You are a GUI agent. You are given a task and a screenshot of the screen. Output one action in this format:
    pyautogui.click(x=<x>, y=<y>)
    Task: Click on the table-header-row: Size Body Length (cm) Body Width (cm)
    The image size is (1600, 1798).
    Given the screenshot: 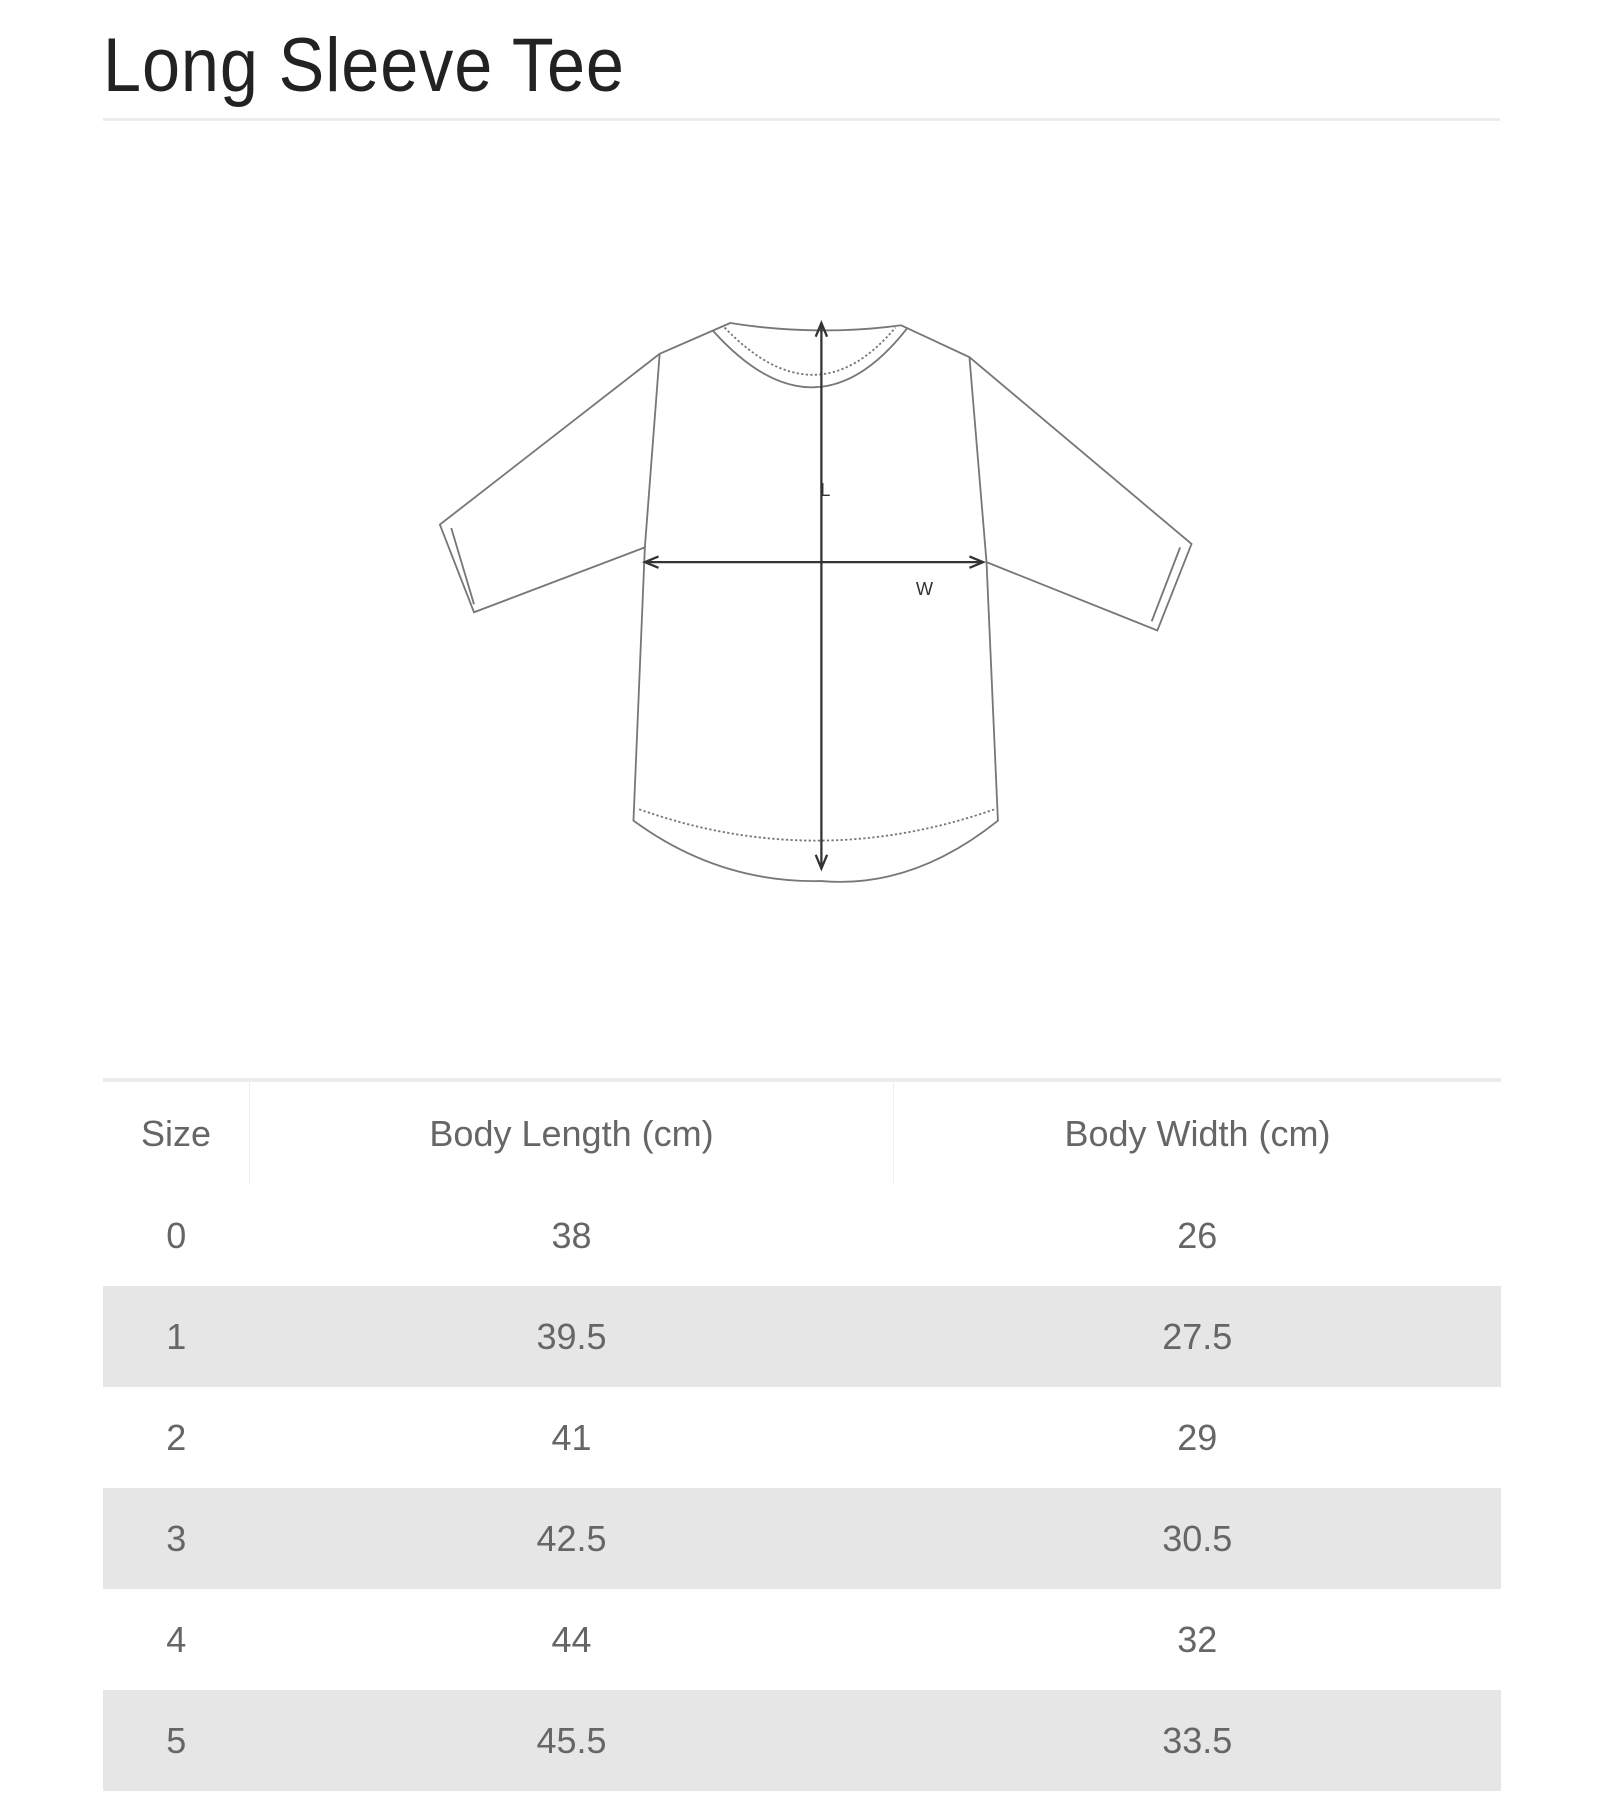 What is the action you would take?
    pyautogui.click(x=802, y=1132)
    